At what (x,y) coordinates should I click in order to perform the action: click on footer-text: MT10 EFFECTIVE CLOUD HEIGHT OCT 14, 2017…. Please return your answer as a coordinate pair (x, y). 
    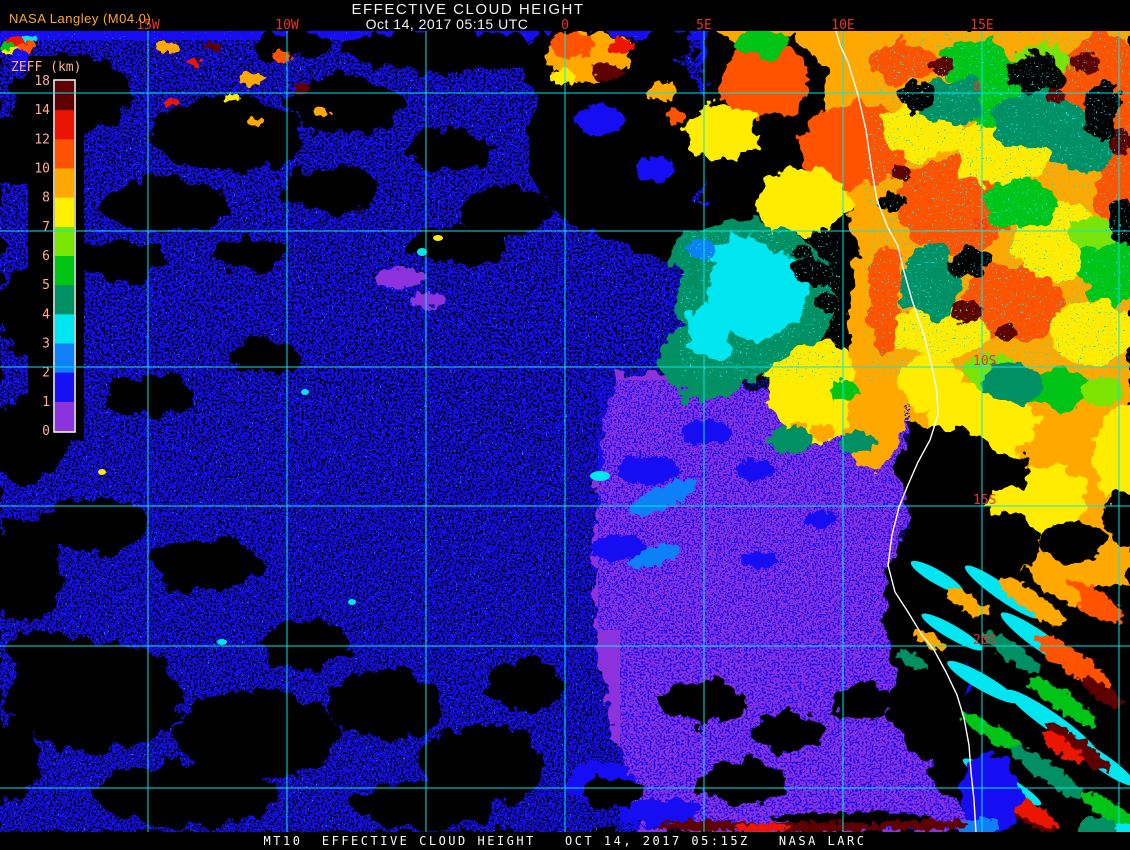
    Looking at the image, I should click on (565, 841).